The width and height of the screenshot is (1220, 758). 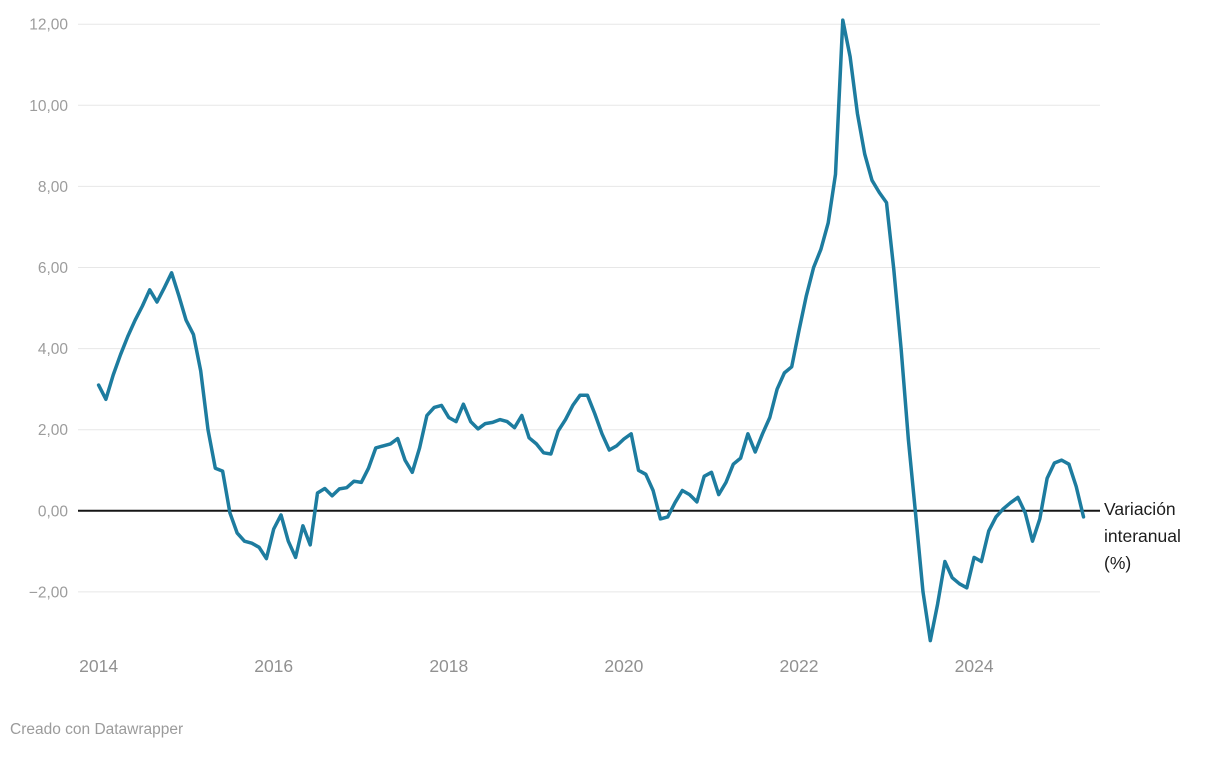 I want to click on y-tick-label: 4,00, so click(x=53, y=349).